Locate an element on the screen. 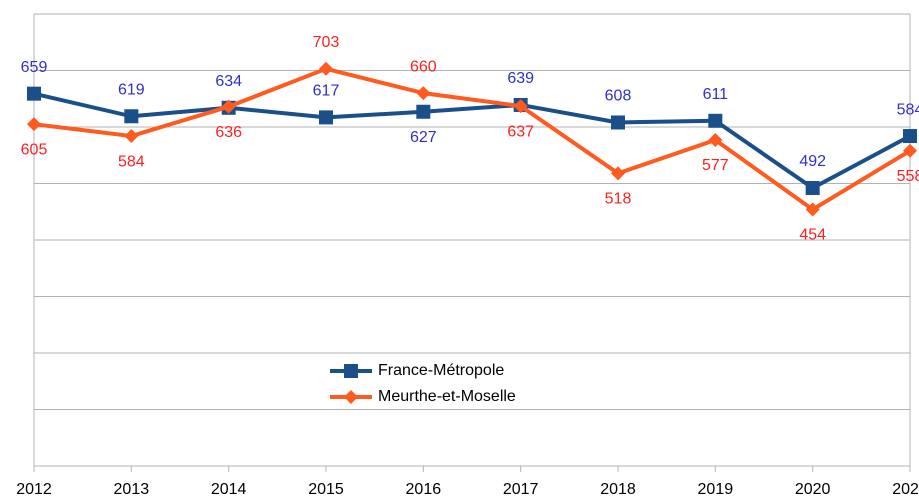 This screenshot has height=499, width=919. x-tick-label: 2013 is located at coordinates (132, 489).